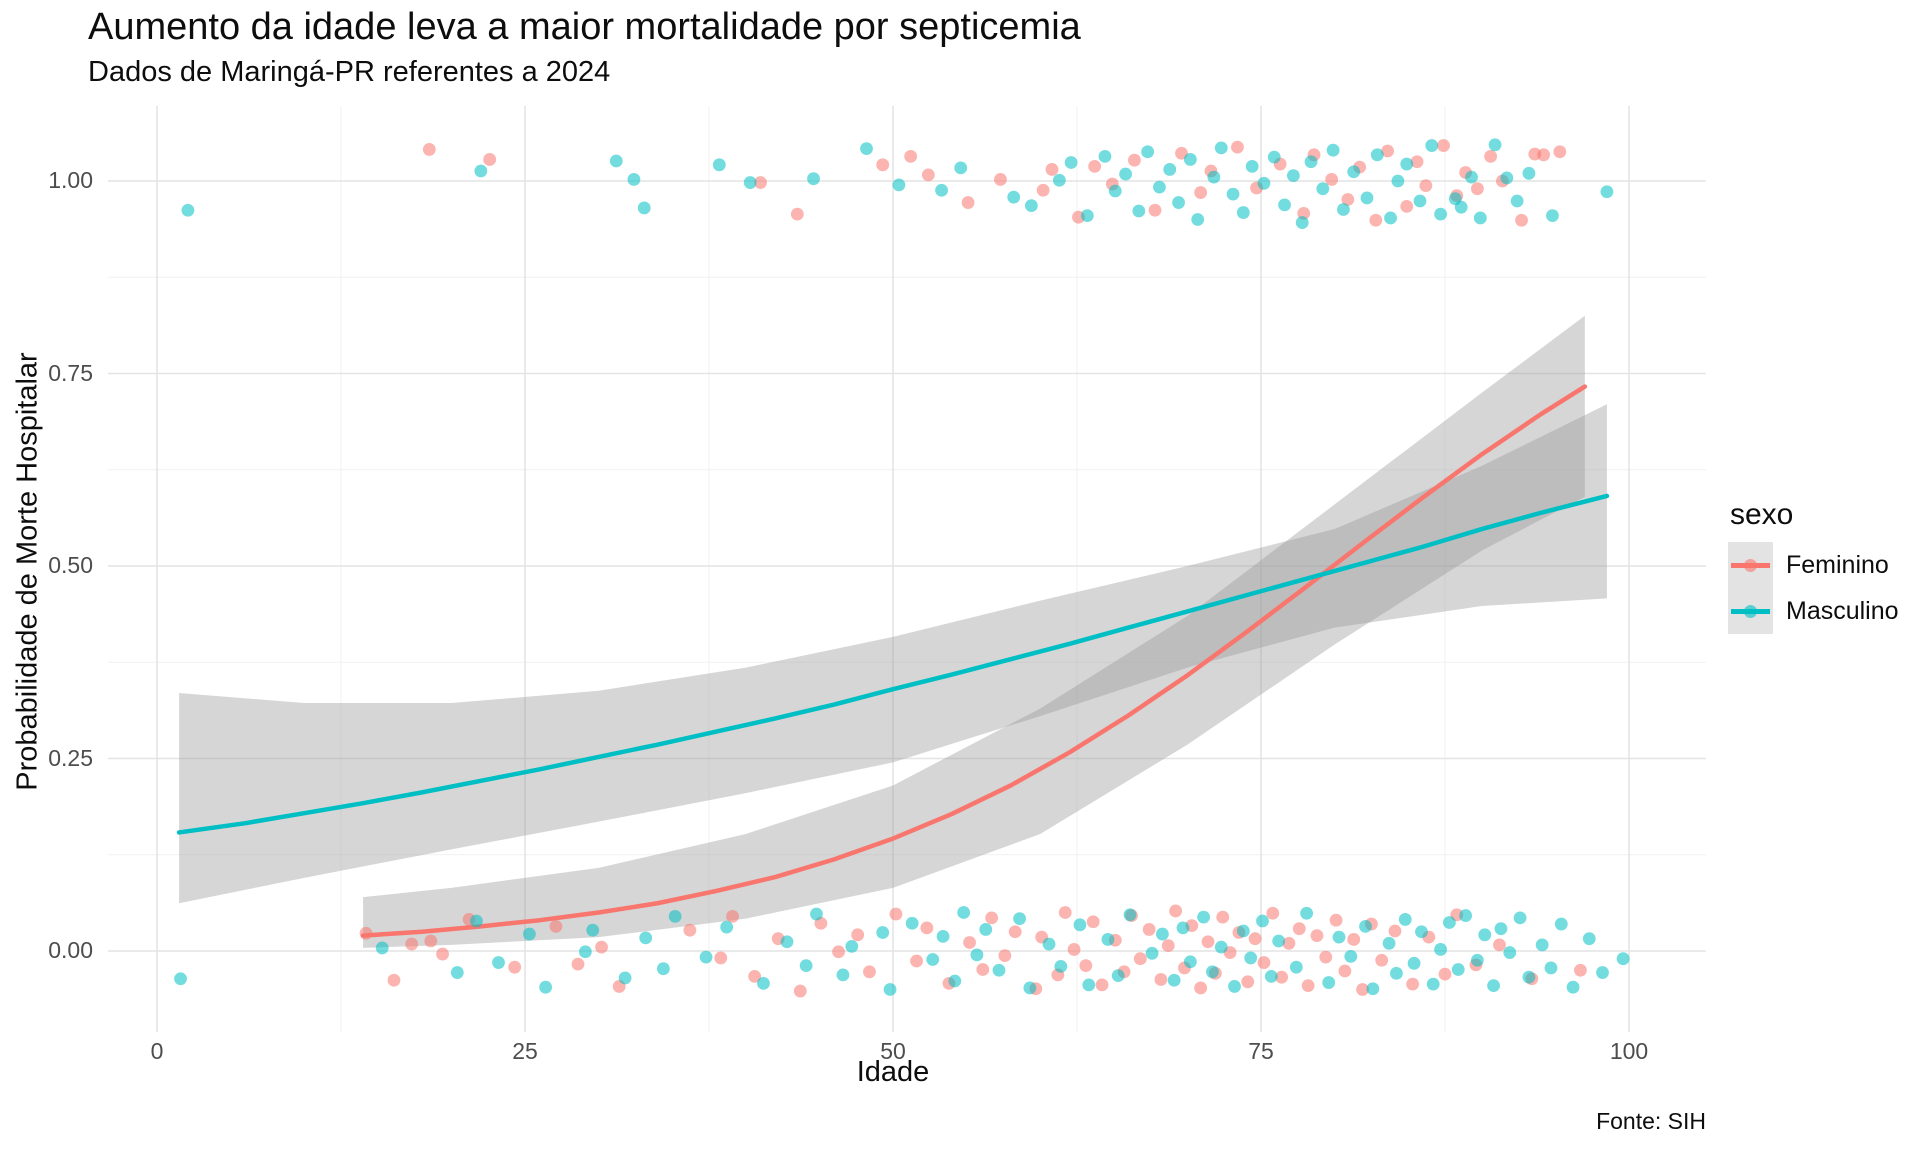 The width and height of the screenshot is (1920, 1152). I want to click on legend-label-feminino: Feminino, so click(1837, 565).